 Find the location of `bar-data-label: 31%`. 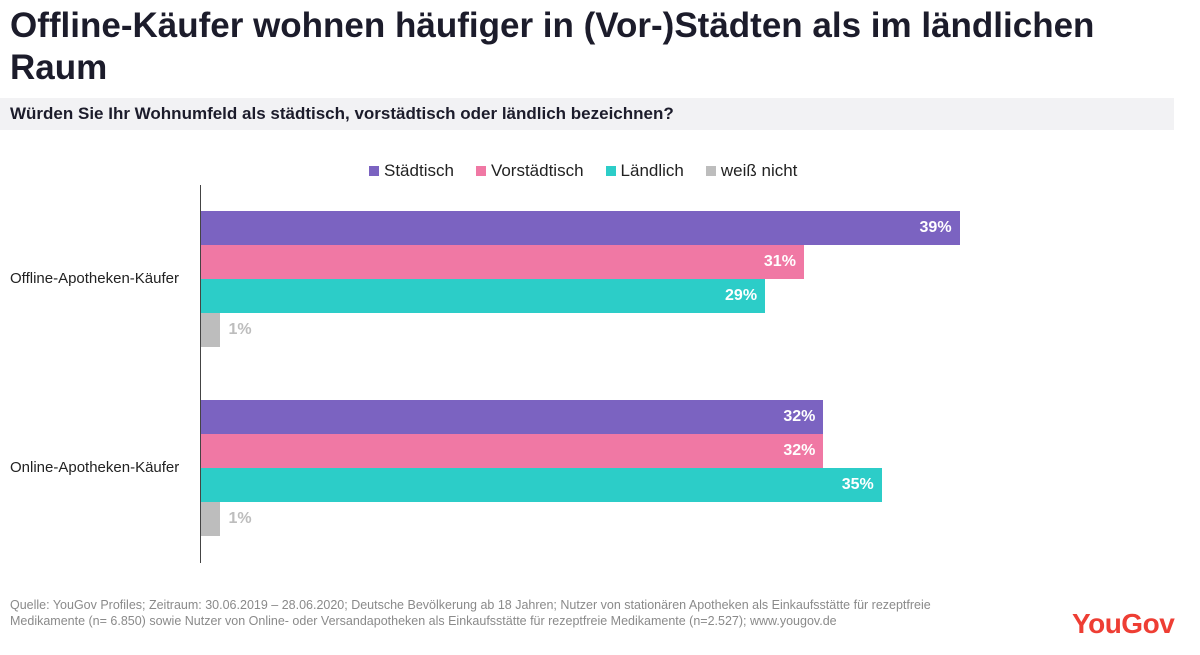

bar-data-label: 31% is located at coordinates (779, 261).